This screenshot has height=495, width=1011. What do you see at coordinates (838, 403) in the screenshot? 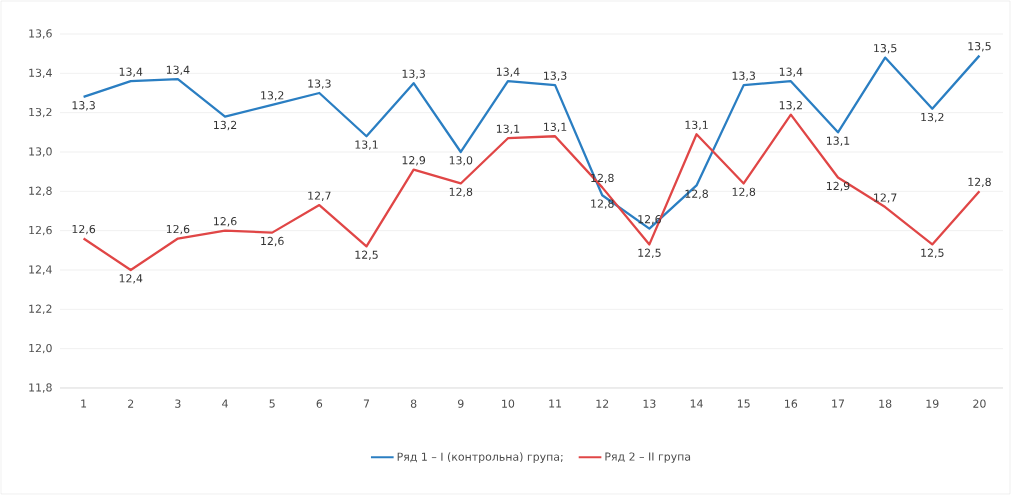
I see `x-tick-label: 17` at bounding box center [838, 403].